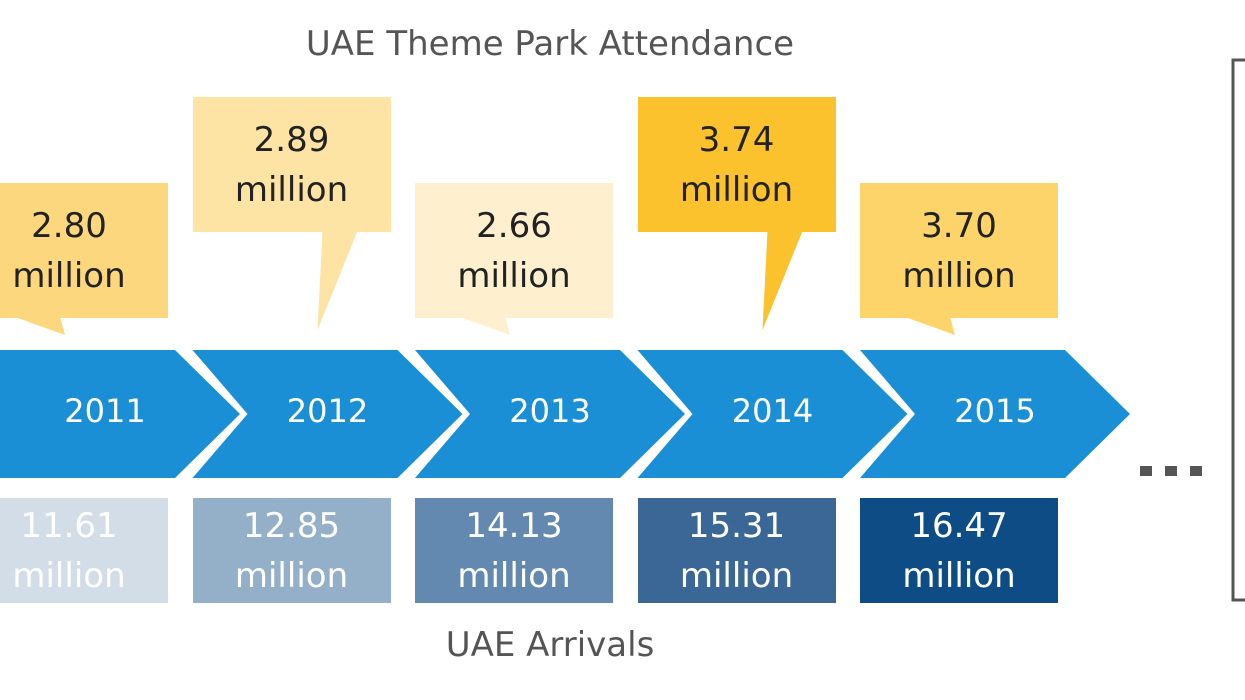  I want to click on box-text: 2.80 million, so click(69, 250).